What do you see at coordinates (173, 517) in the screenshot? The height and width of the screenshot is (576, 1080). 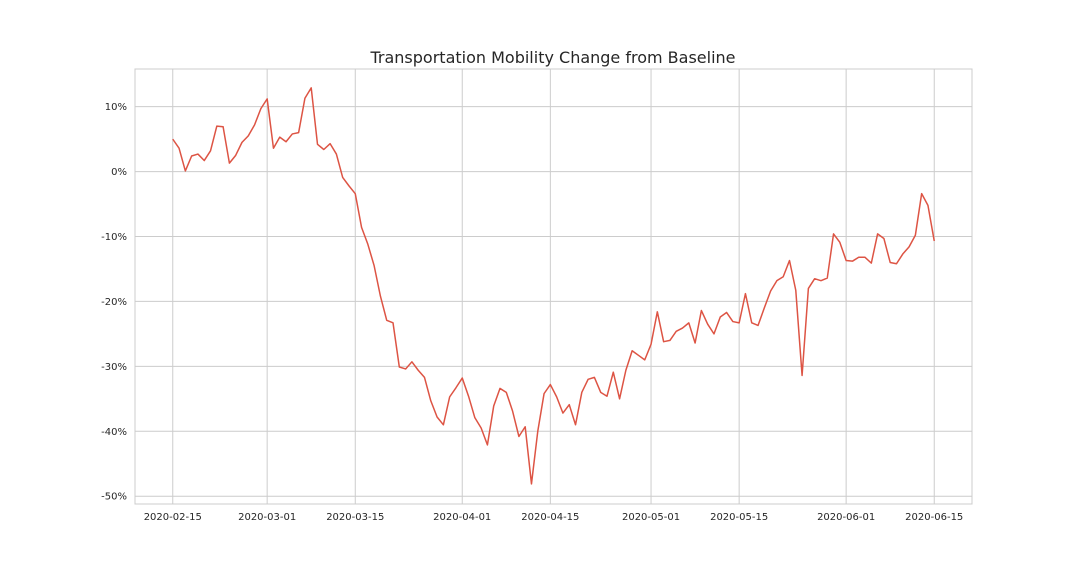 I see `x-tick-label: 2020-02-15` at bounding box center [173, 517].